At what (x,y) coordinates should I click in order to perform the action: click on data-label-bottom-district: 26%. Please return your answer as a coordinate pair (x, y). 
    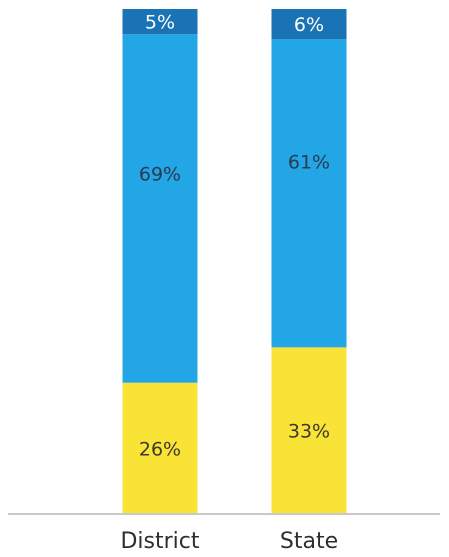
    Looking at the image, I should click on (160, 449).